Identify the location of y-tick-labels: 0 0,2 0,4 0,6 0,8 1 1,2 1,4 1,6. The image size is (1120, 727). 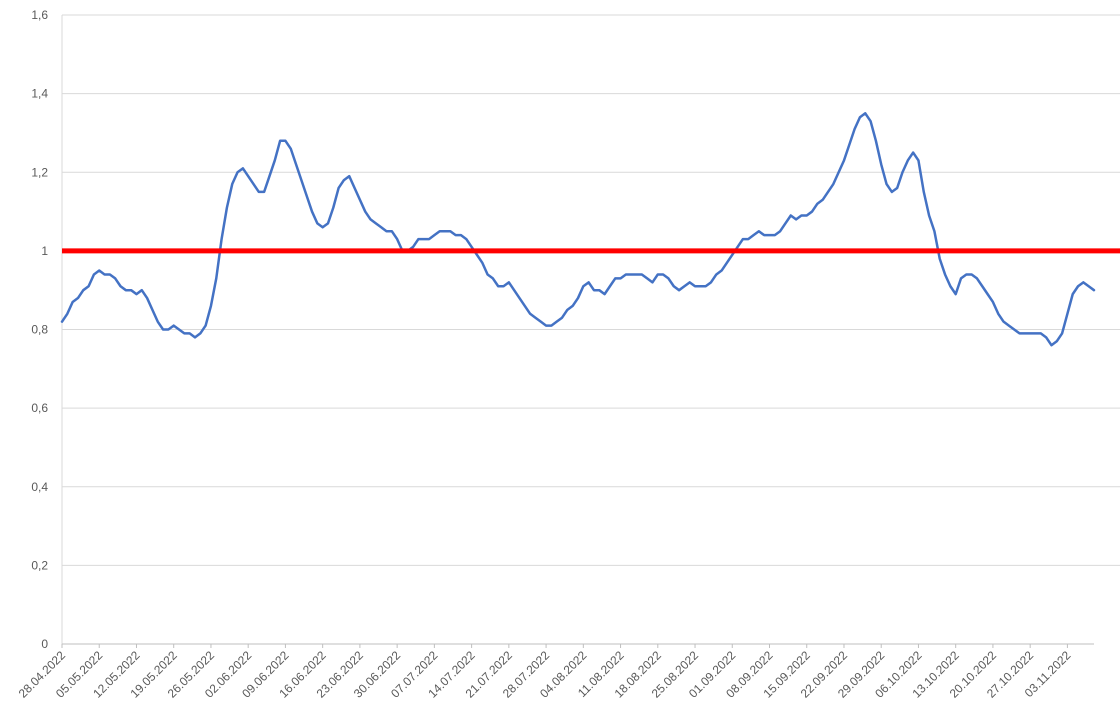
(39, 329).